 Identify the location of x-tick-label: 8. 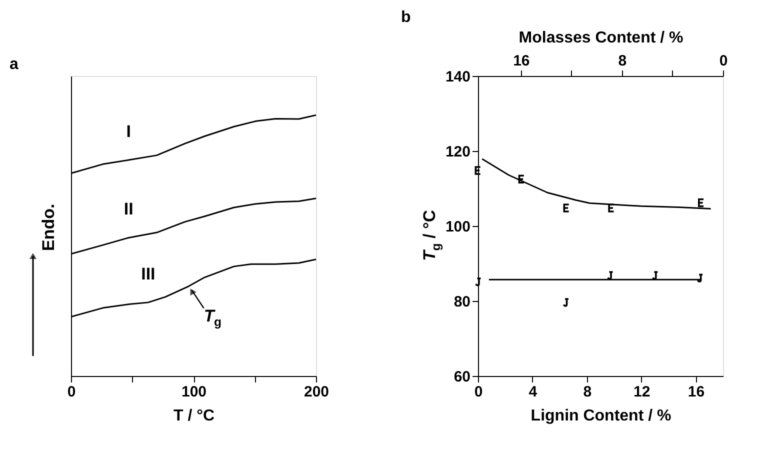
(587, 392).